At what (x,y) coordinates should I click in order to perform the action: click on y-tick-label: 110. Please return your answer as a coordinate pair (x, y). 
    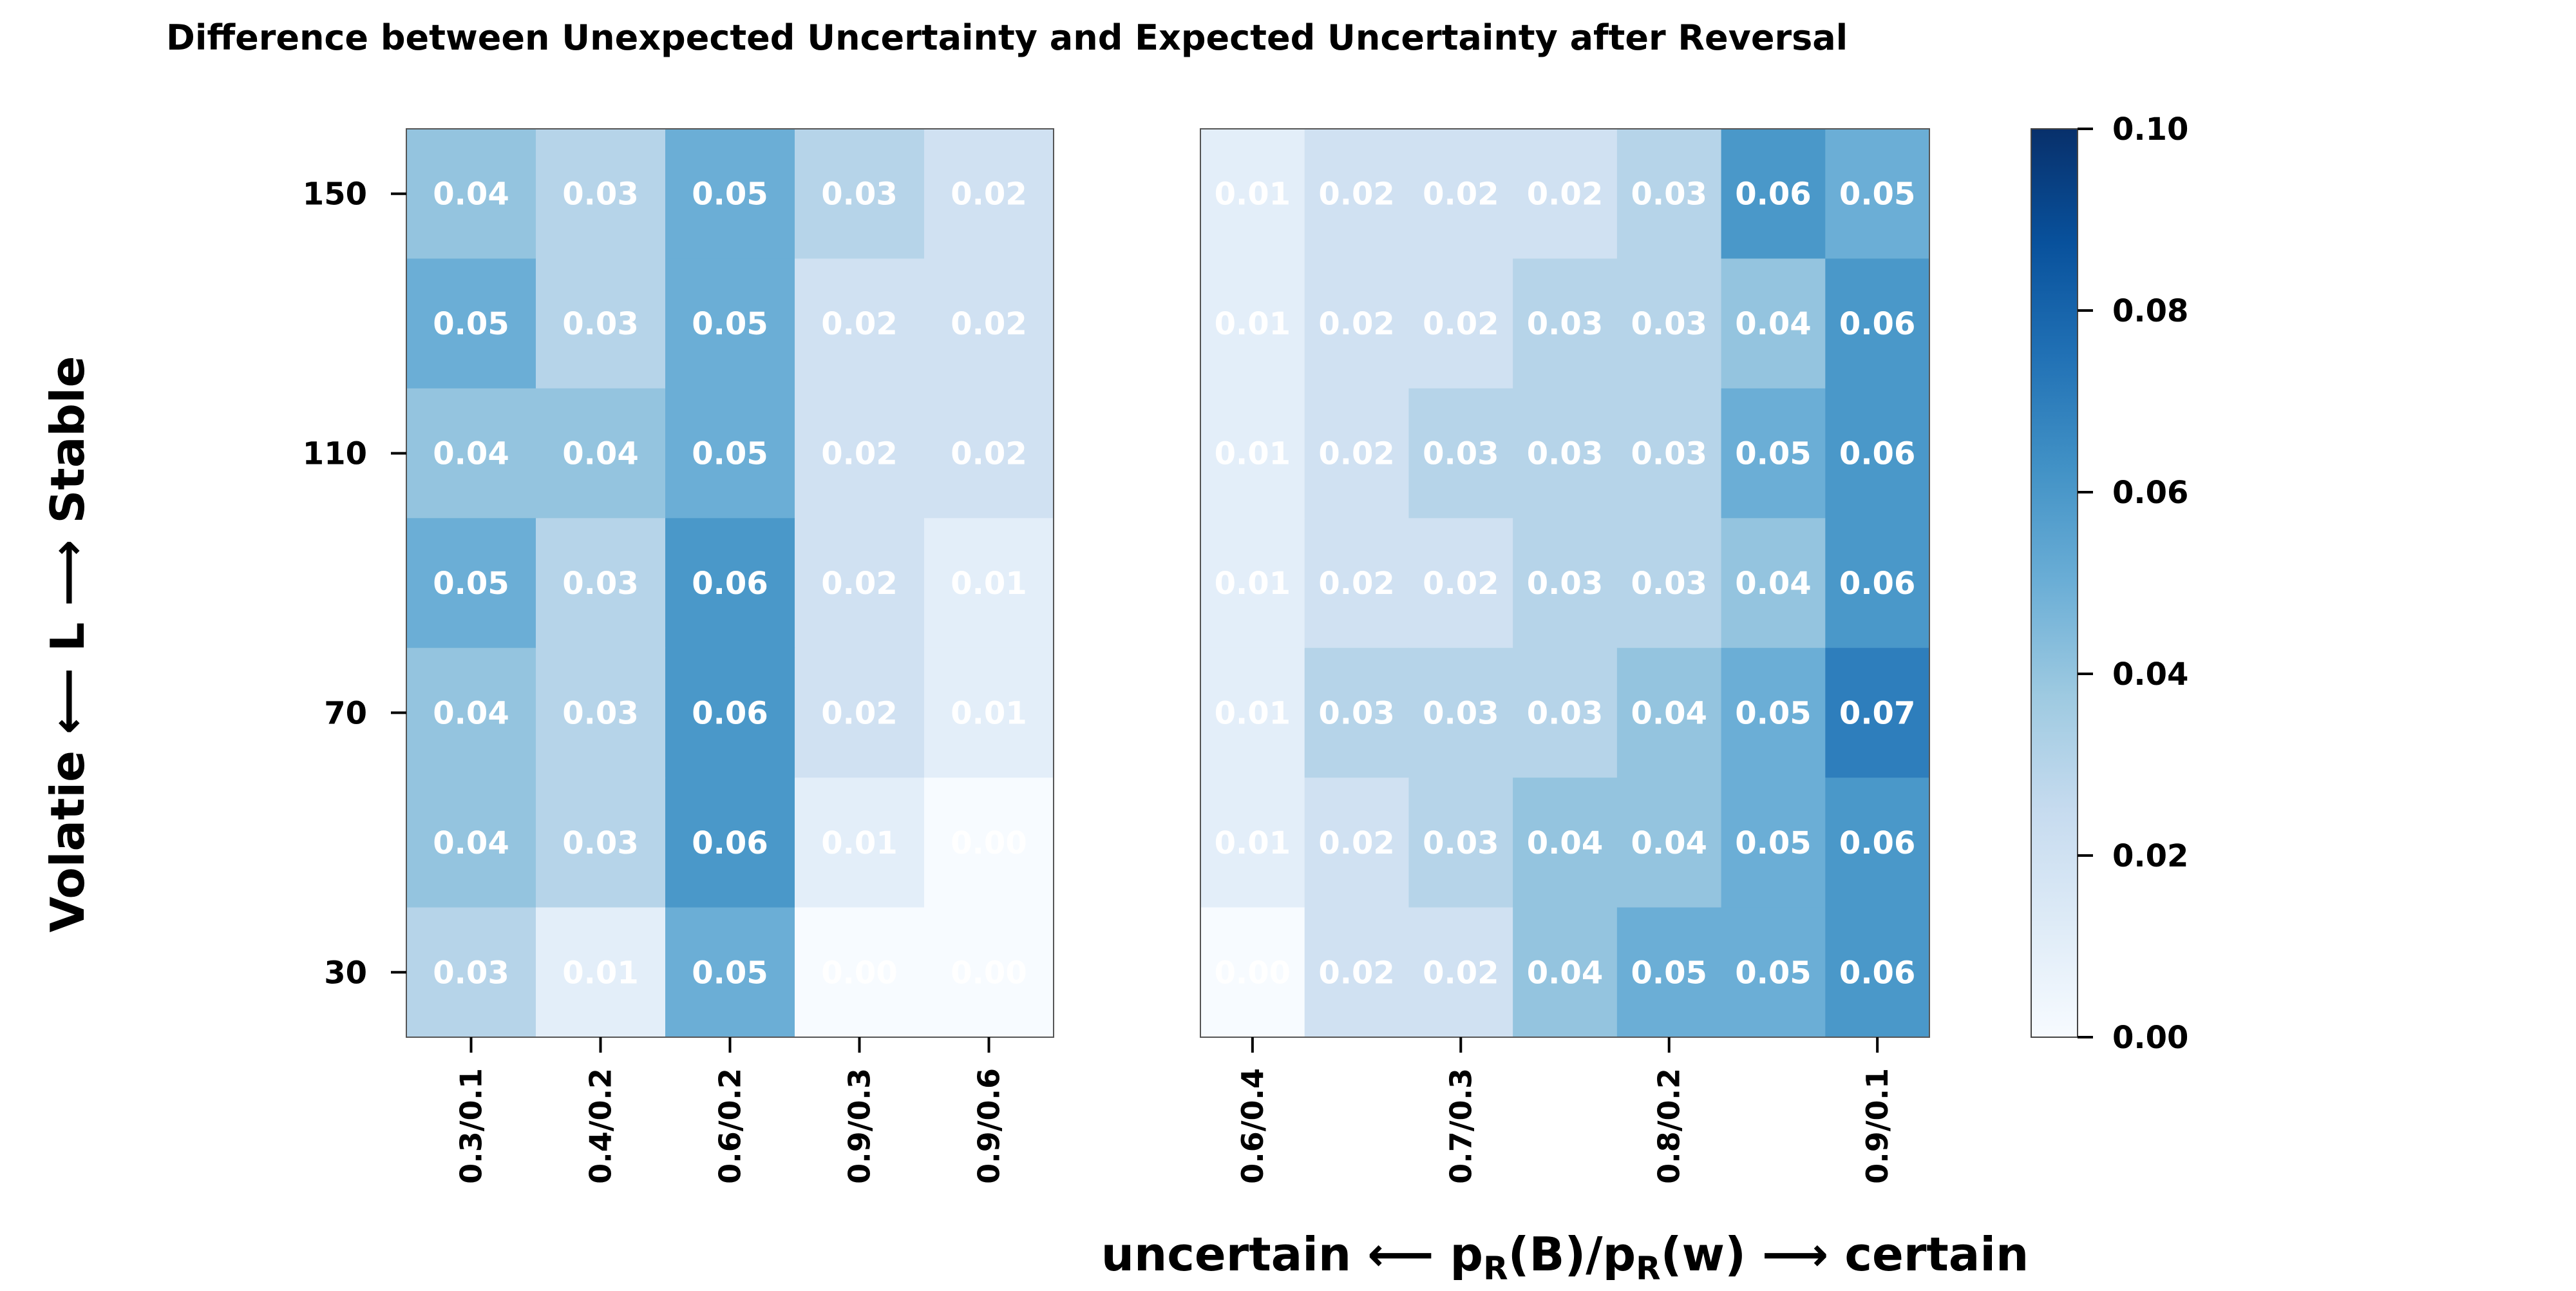
    Looking at the image, I should click on (335, 454).